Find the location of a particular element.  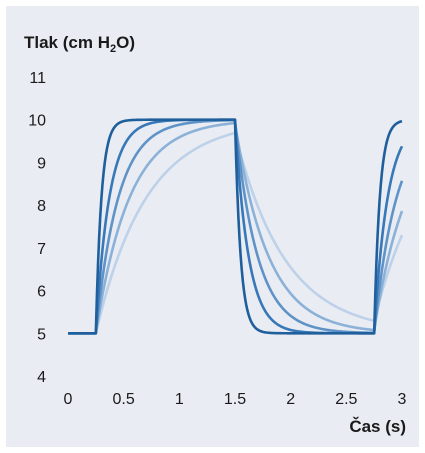

y-tick-label: 5 is located at coordinates (41, 334).